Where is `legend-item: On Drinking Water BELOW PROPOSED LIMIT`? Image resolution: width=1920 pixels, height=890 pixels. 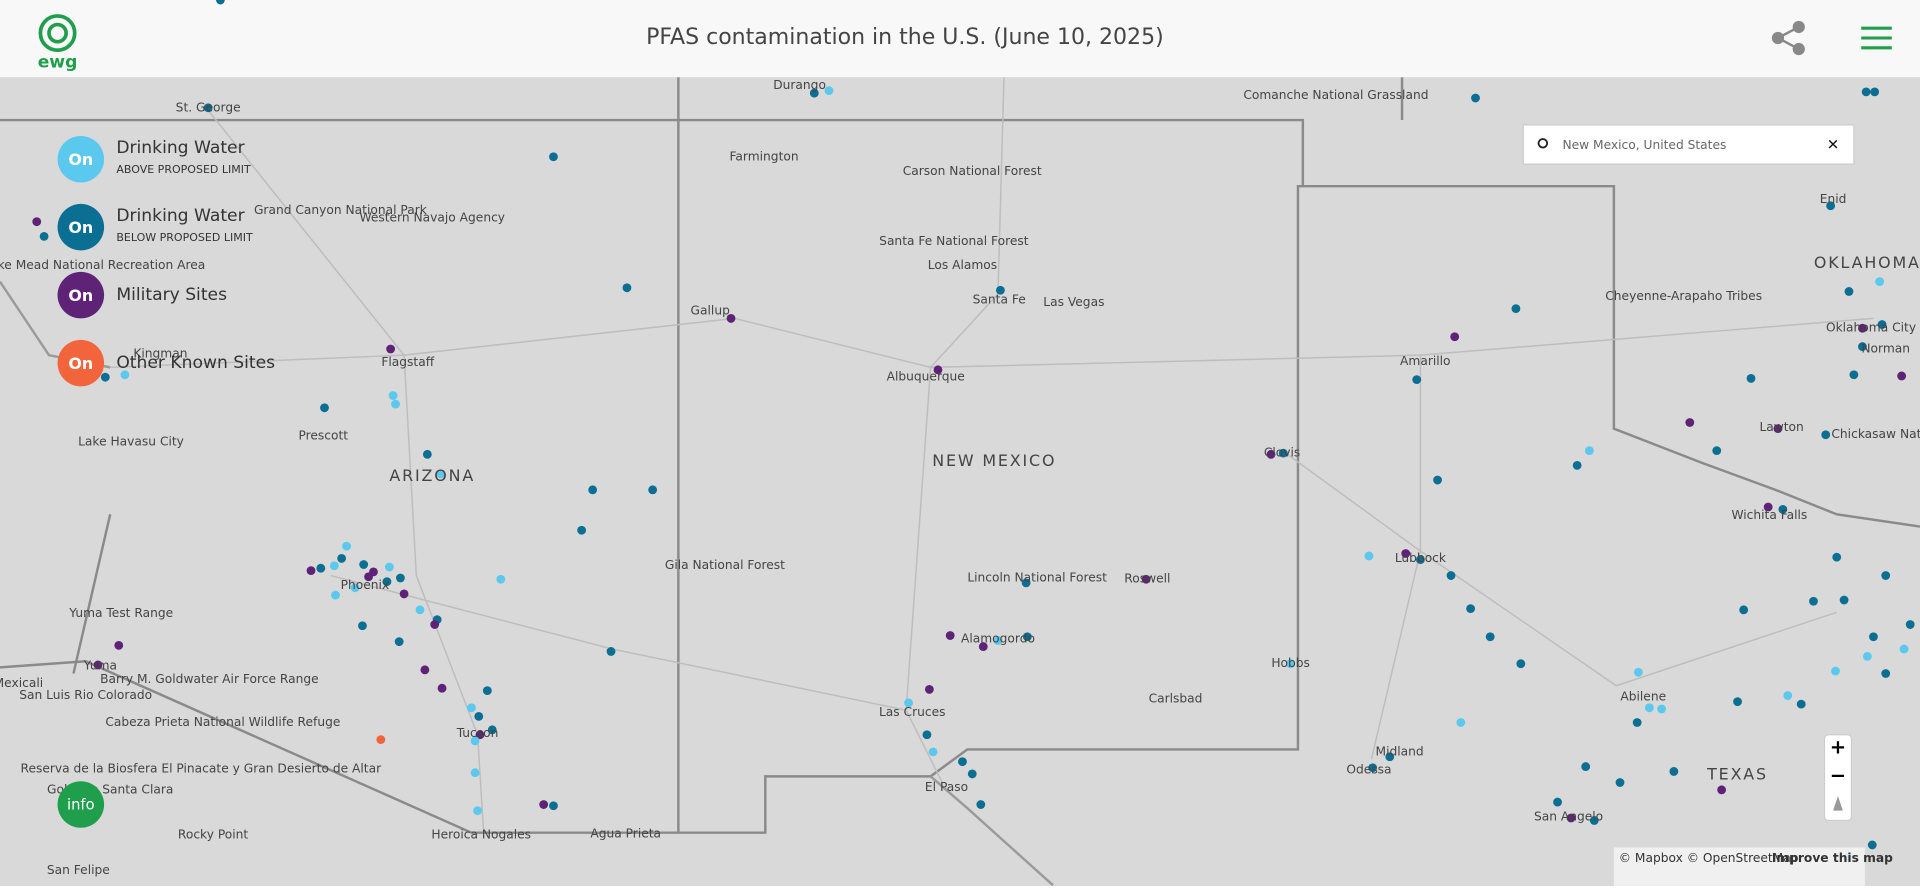 legend-item: On Drinking Water BELOW PROPOSED LIMIT is located at coordinates (155, 227).